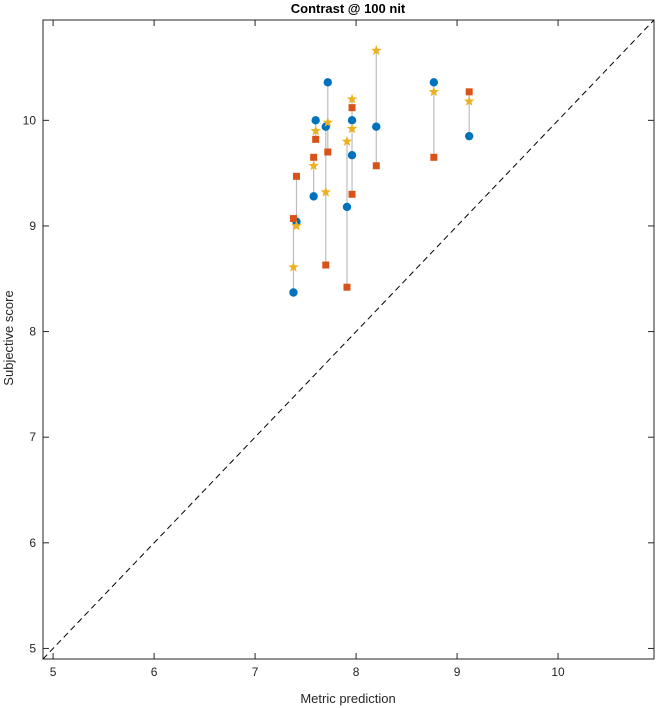  I want to click on y-tick-label: 8, so click(32, 332).